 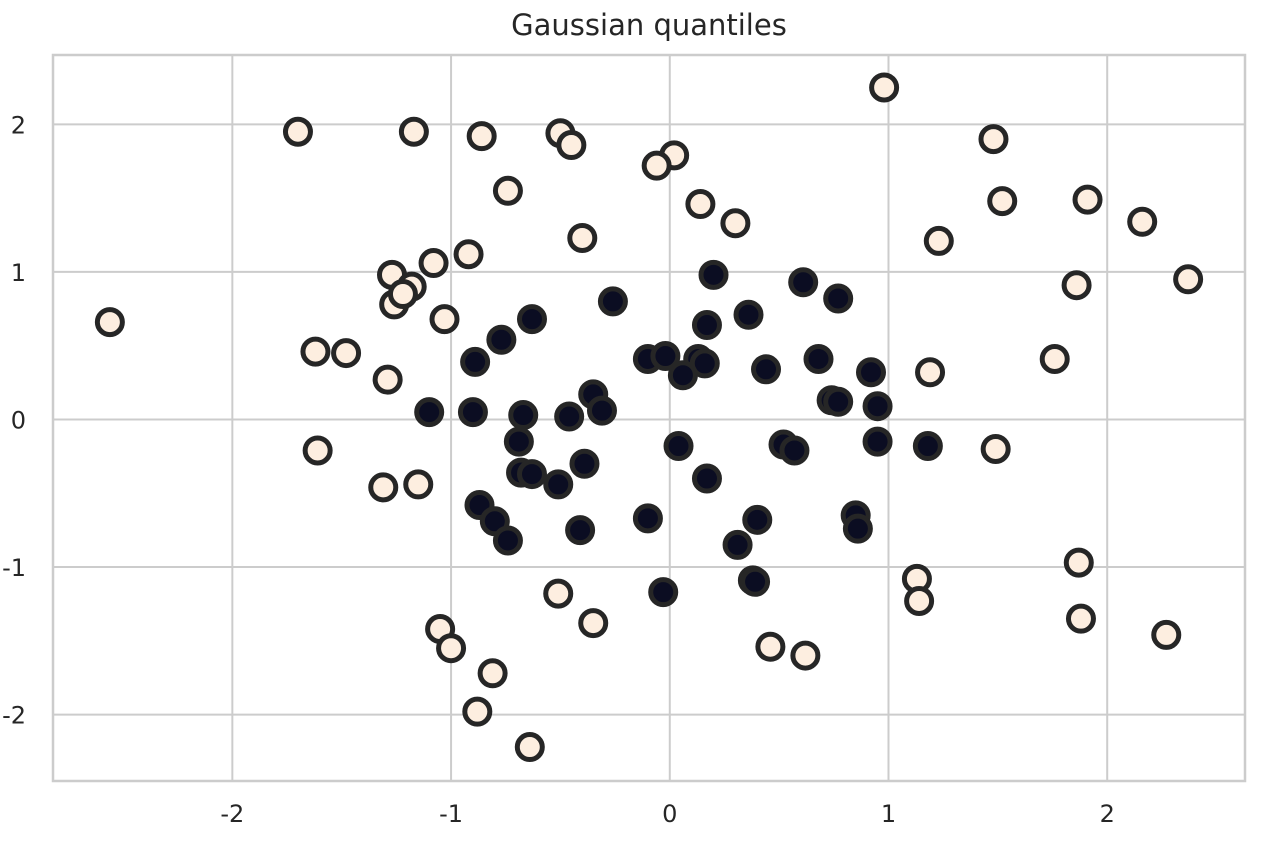 What do you see at coordinates (669, 814) in the screenshot?
I see `x-tick-label: 0` at bounding box center [669, 814].